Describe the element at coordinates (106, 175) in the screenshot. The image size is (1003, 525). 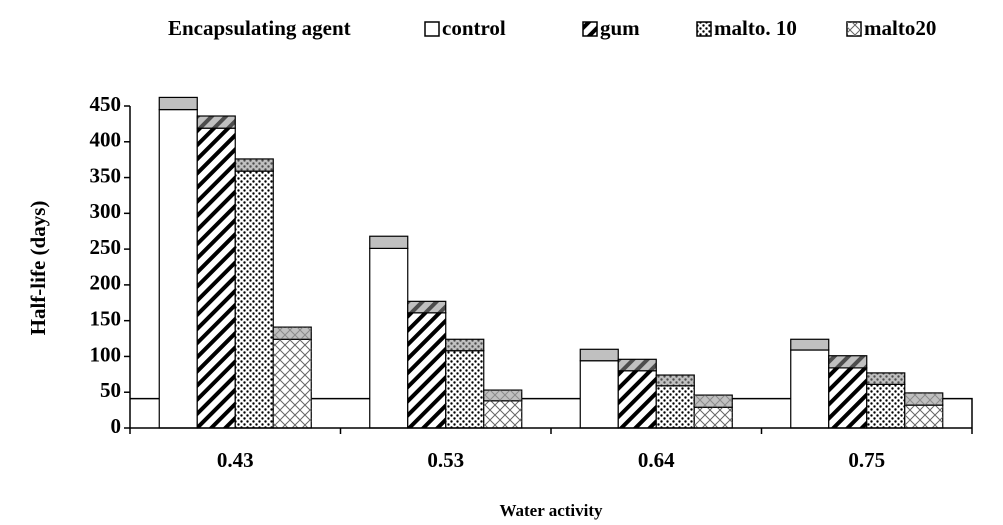
I see `y-tick-label: 350` at that location.